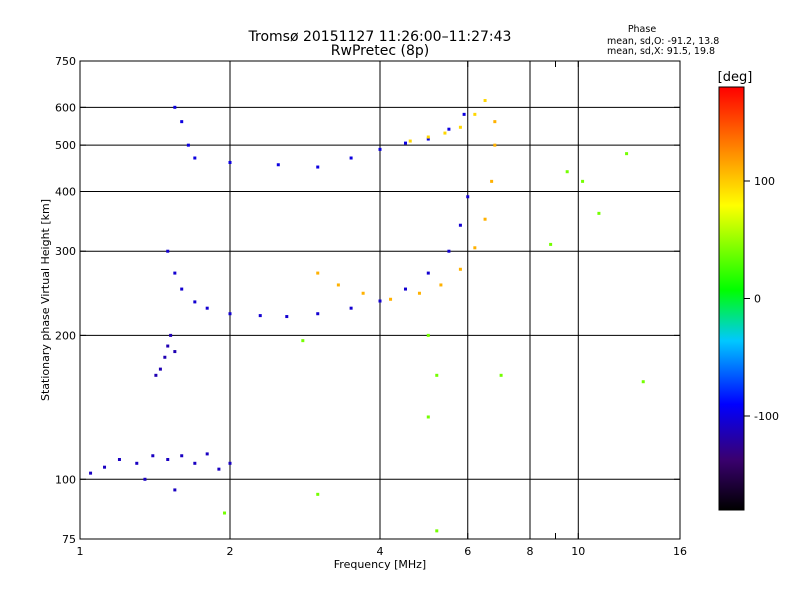  What do you see at coordinates (45, 300) in the screenshot?
I see `y-axis-label: Stationary phase Virtual Height [km]` at bounding box center [45, 300].